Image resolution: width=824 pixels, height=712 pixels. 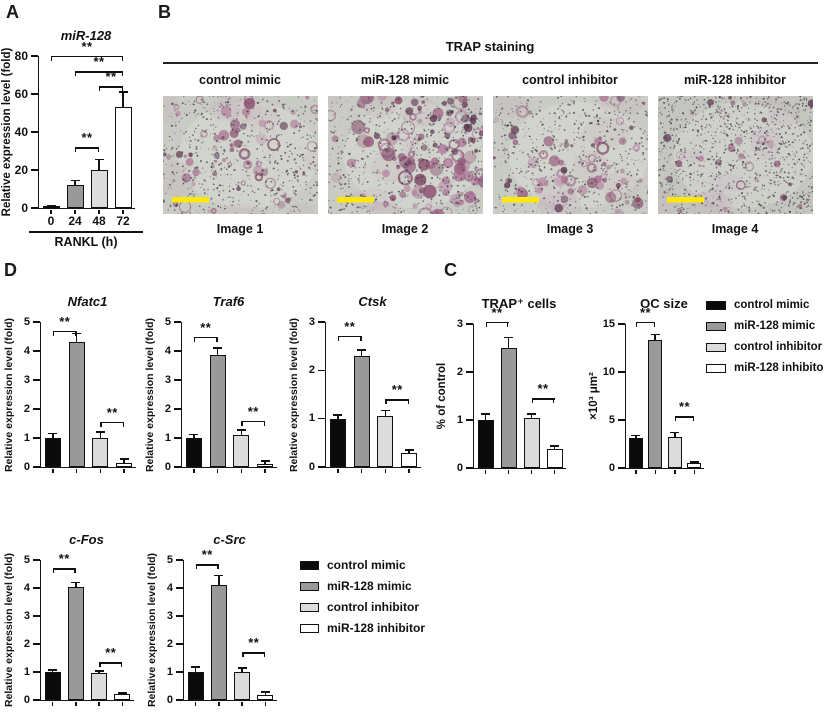 I want to click on legend-item: miR-128 inhibitor, so click(x=765, y=368).